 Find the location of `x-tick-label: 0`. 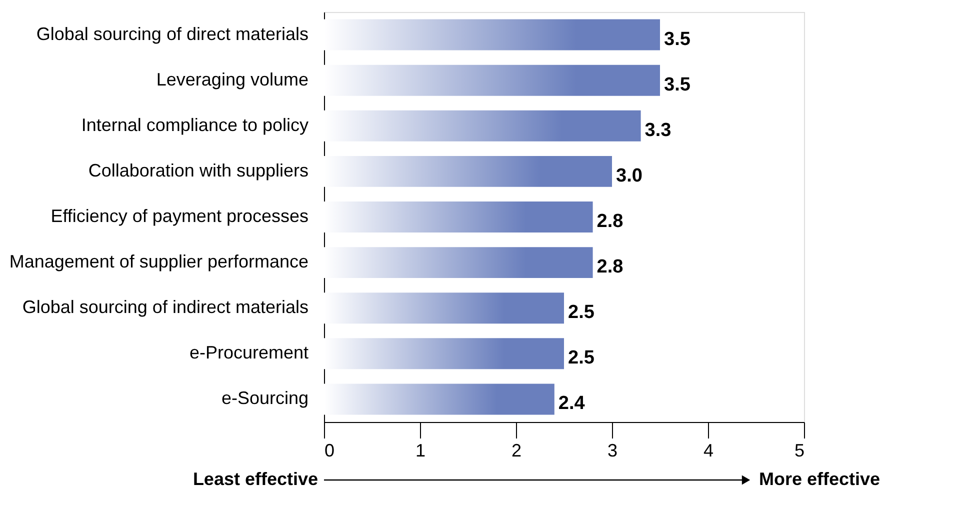

x-tick-label: 0 is located at coordinates (329, 450).